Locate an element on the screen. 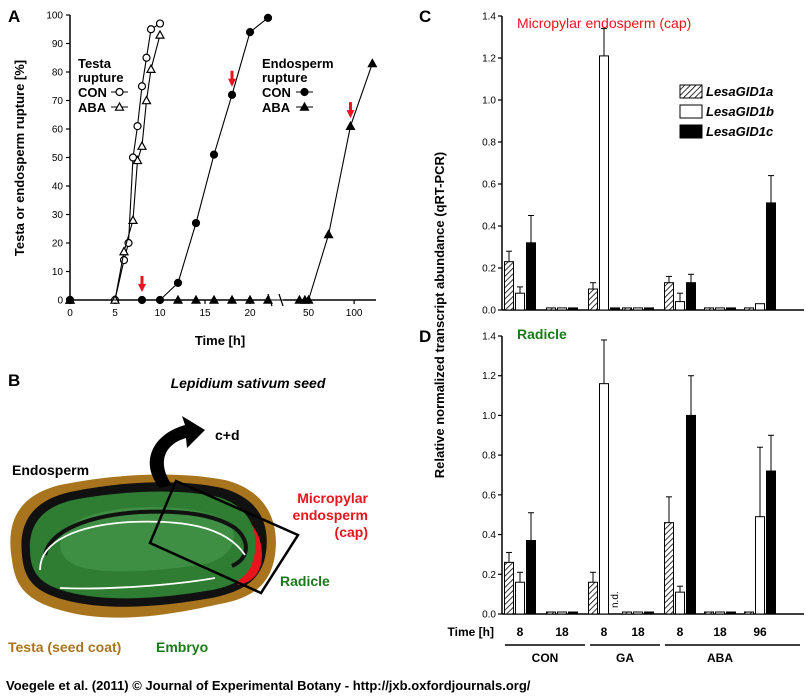  panel-a-y-tick-label: 70 is located at coordinates (58, 101).